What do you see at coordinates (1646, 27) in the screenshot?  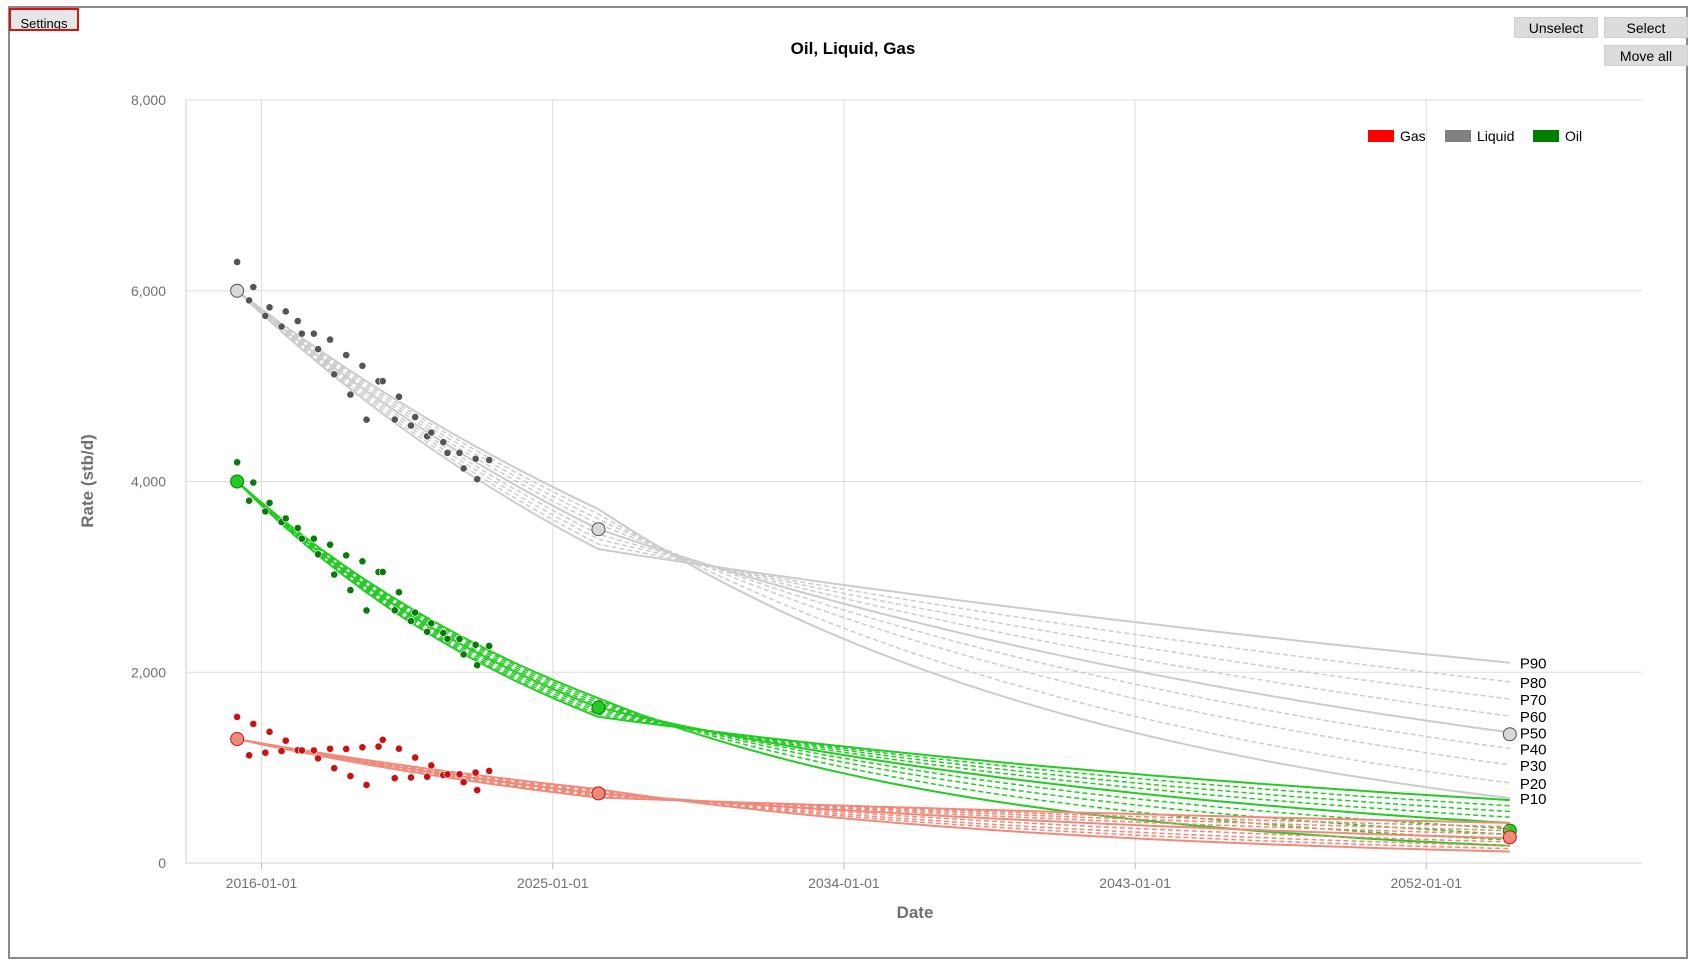 I see `select-button: Select` at bounding box center [1646, 27].